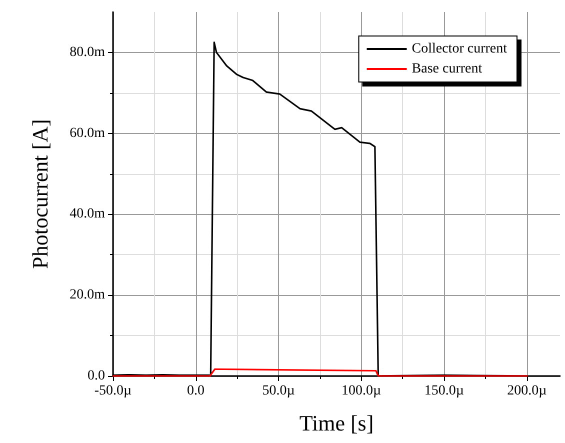 The height and width of the screenshot is (443, 565). Describe the element at coordinates (88, 295) in the screenshot. I see `y-tick-label: 20.0m` at that location.